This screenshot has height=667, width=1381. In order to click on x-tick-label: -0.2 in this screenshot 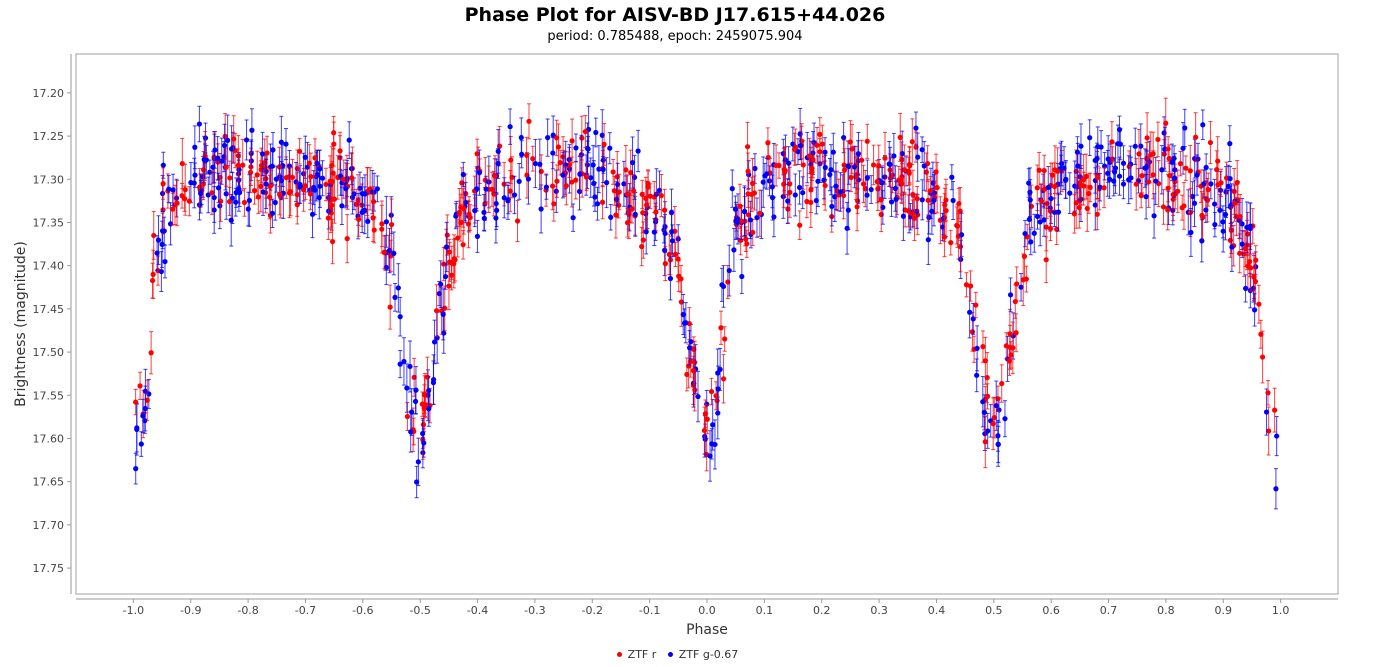, I will do `click(592, 610)`.